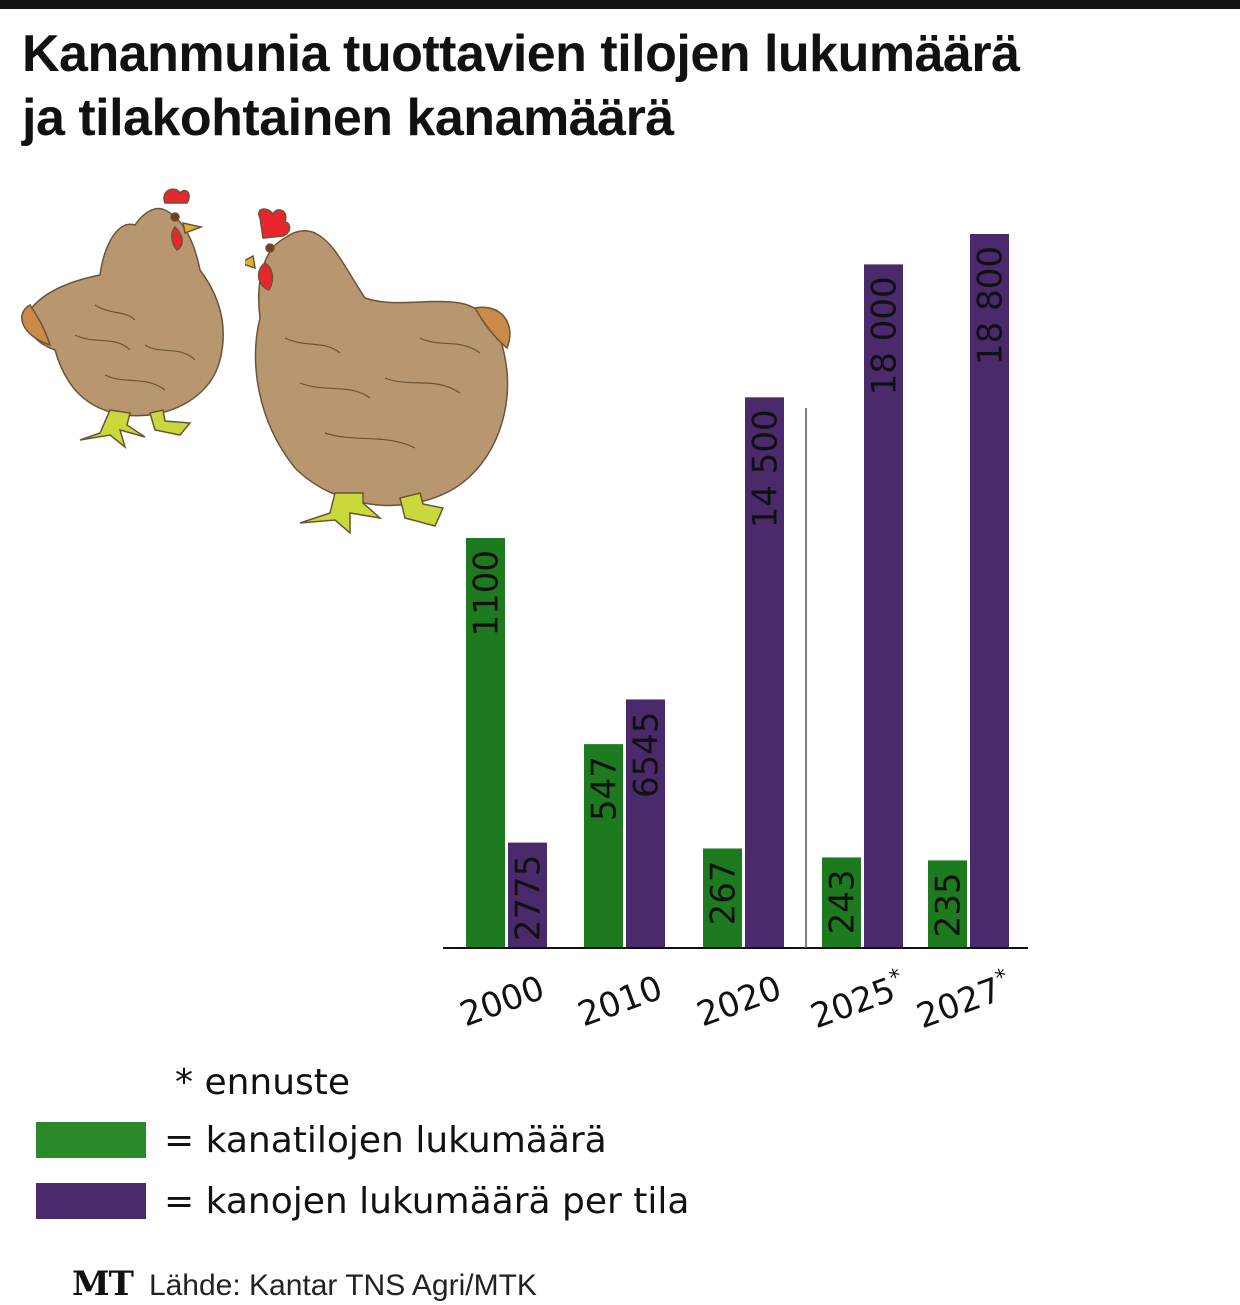 This screenshot has height=1305, width=1240. What do you see at coordinates (521, 54) in the screenshot?
I see `title-line-1: Kananmunia tuottavien tilojen lukumäärä` at bounding box center [521, 54].